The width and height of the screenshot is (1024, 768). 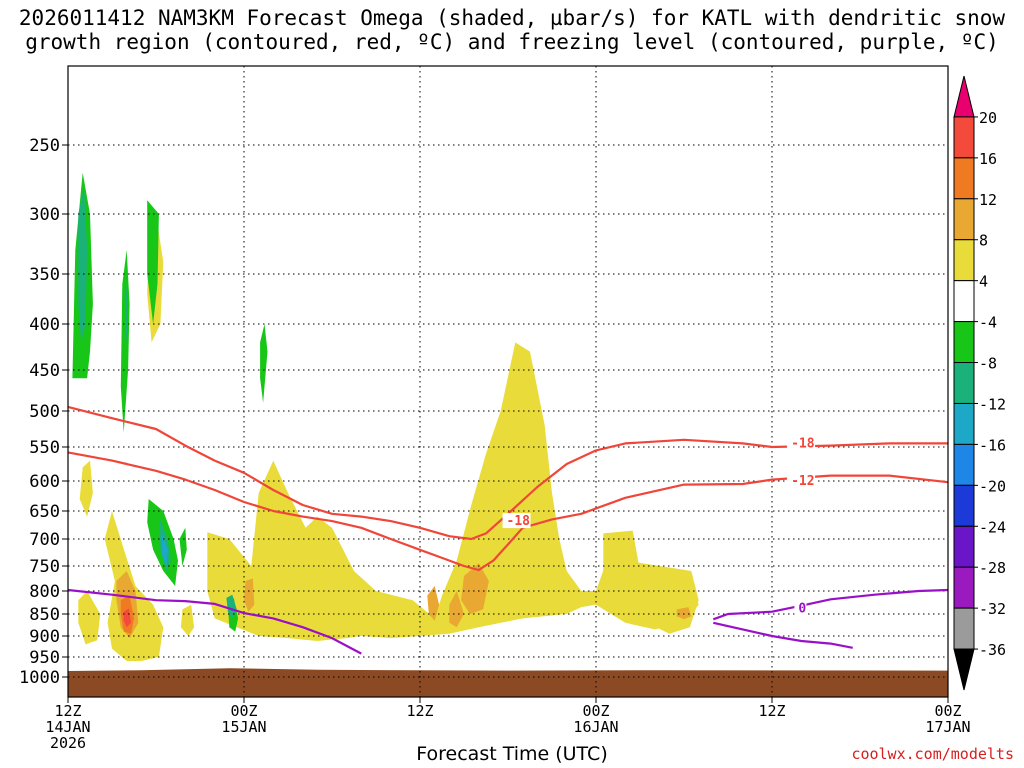 What do you see at coordinates (127, 618) in the screenshot?
I see `omega-red-core` at bounding box center [127, 618].